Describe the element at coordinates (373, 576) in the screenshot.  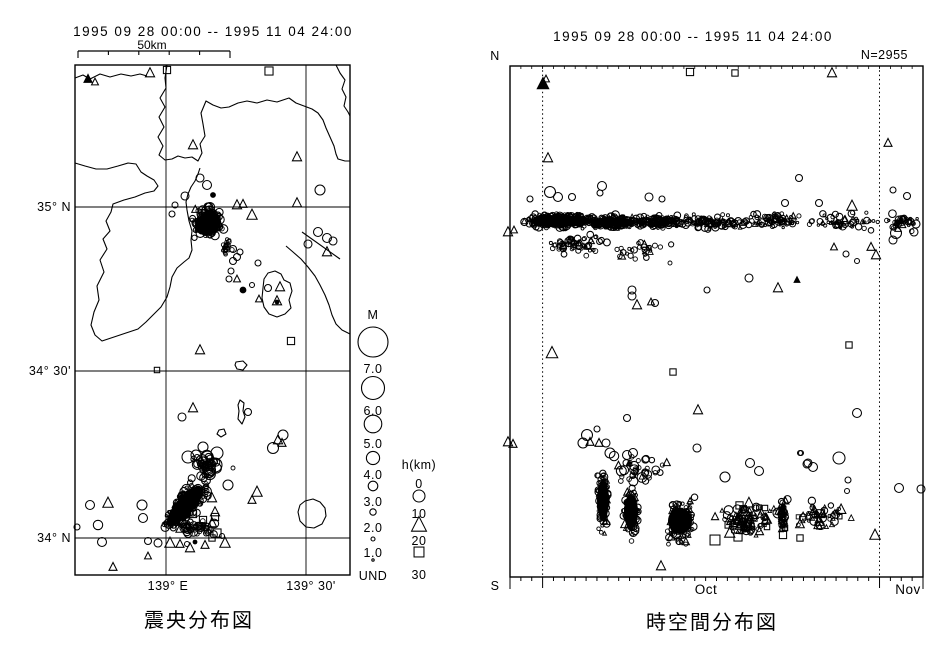
I see `legend-magnitude-label: UND` at that location.